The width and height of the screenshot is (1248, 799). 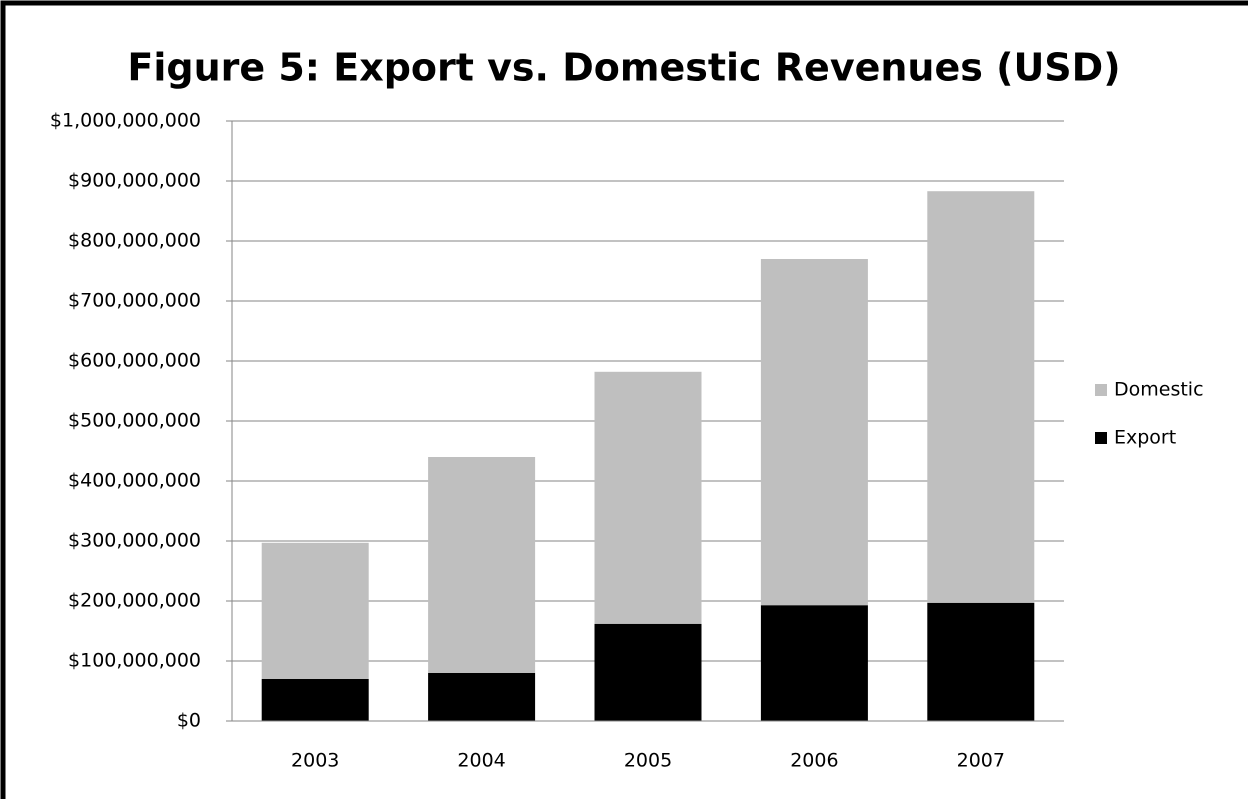 I want to click on y-tick-label: $700,000,000, so click(x=134, y=301).